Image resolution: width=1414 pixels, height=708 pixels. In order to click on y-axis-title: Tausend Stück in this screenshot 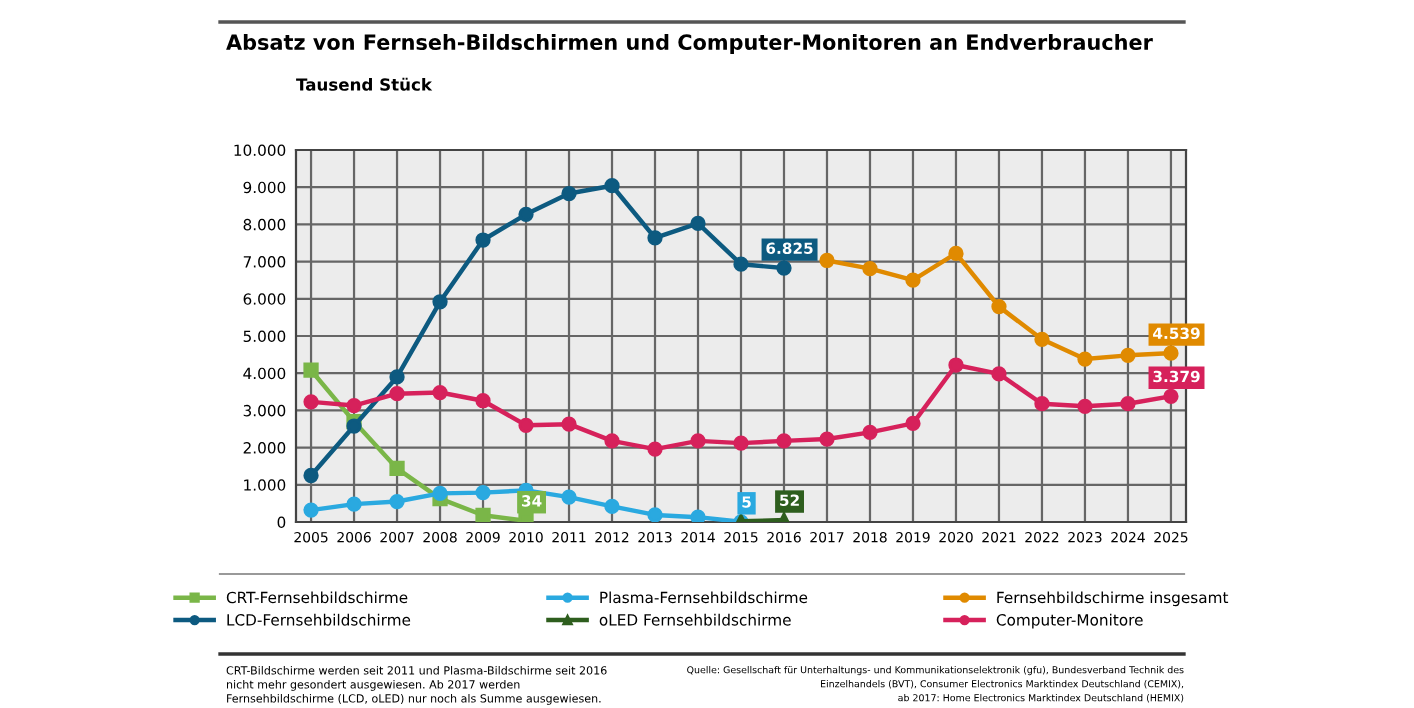, I will do `click(364, 84)`.